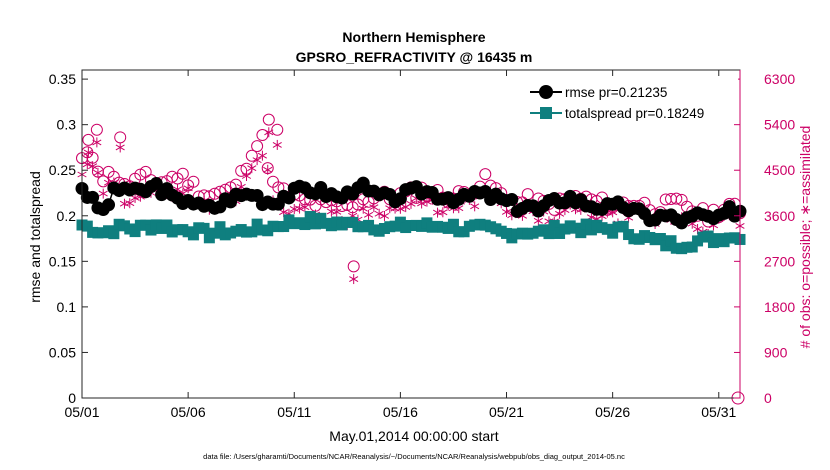  What do you see at coordinates (413, 37) in the screenshot?
I see `chart-title: Northern Hemisphere` at bounding box center [413, 37].